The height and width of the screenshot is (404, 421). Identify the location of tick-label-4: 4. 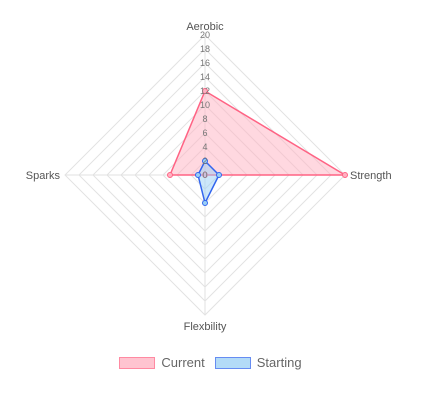
(204, 147).